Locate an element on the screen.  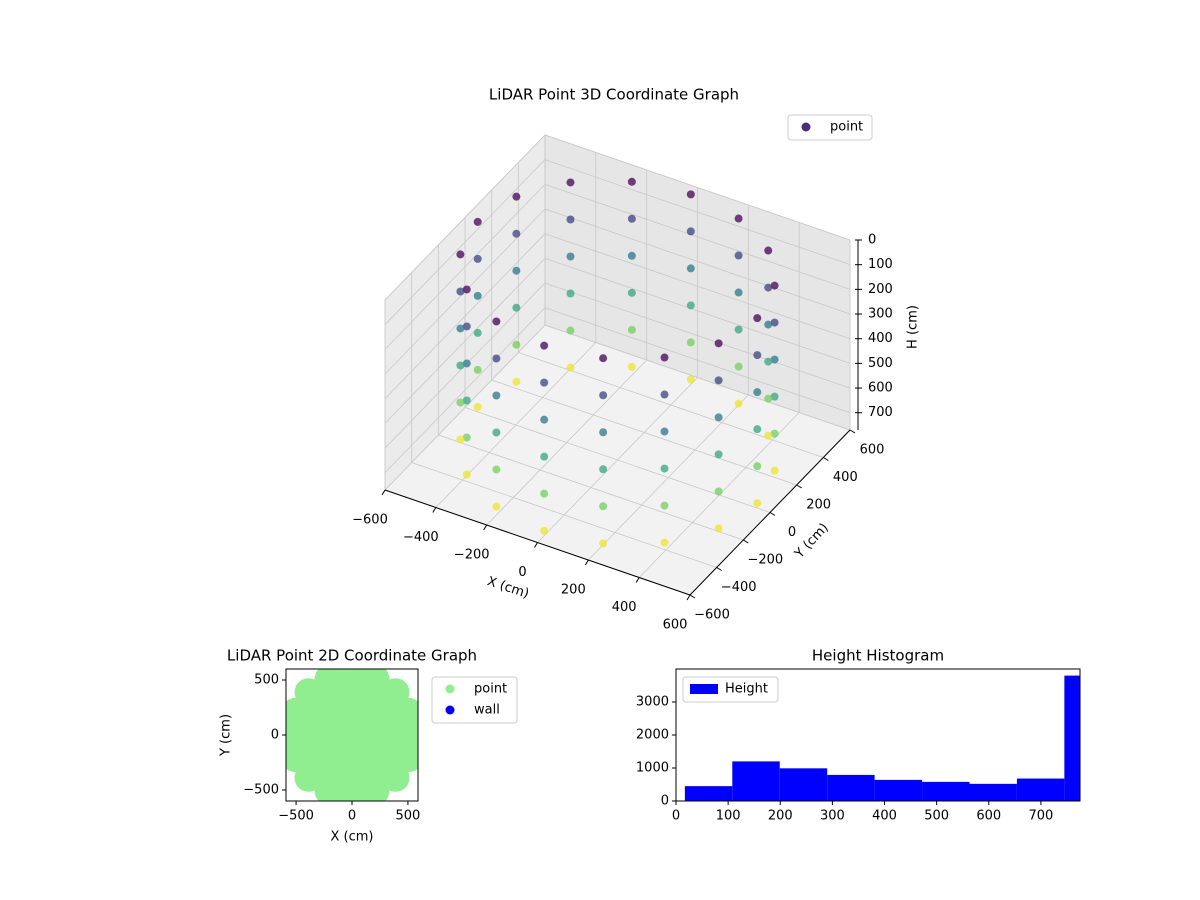
legend-box is located at coordinates (830, 127).